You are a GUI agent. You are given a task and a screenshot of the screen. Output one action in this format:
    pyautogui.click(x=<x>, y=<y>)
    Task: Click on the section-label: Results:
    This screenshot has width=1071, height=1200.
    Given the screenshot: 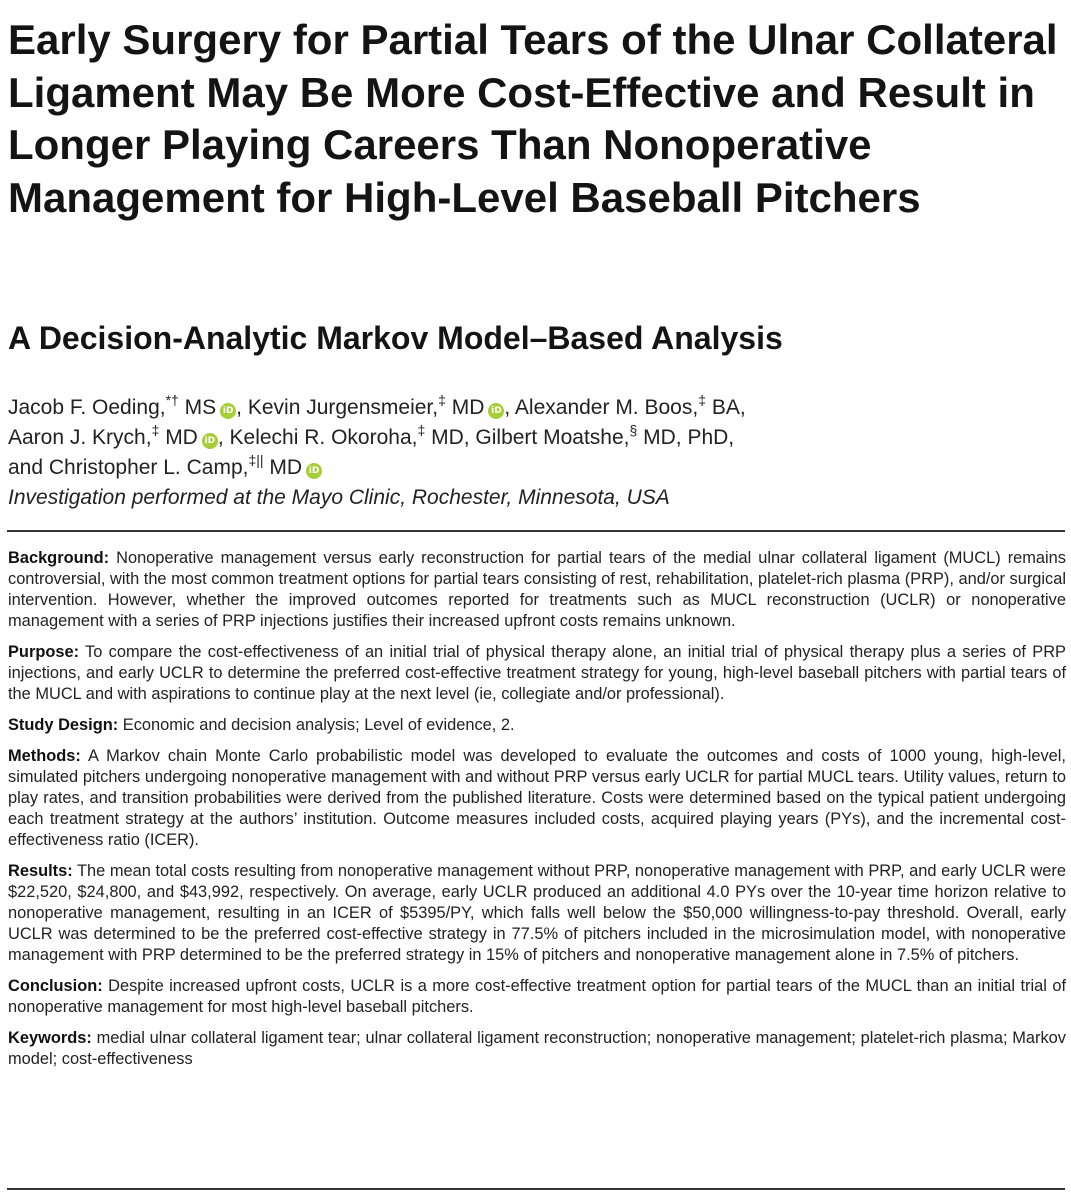 What is the action you would take?
    pyautogui.click(x=40, y=871)
    